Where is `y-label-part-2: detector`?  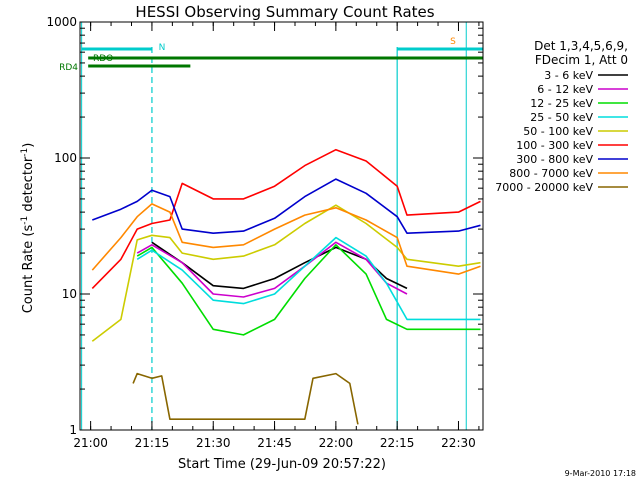 y-label-part-2: detector is located at coordinates (28, 186).